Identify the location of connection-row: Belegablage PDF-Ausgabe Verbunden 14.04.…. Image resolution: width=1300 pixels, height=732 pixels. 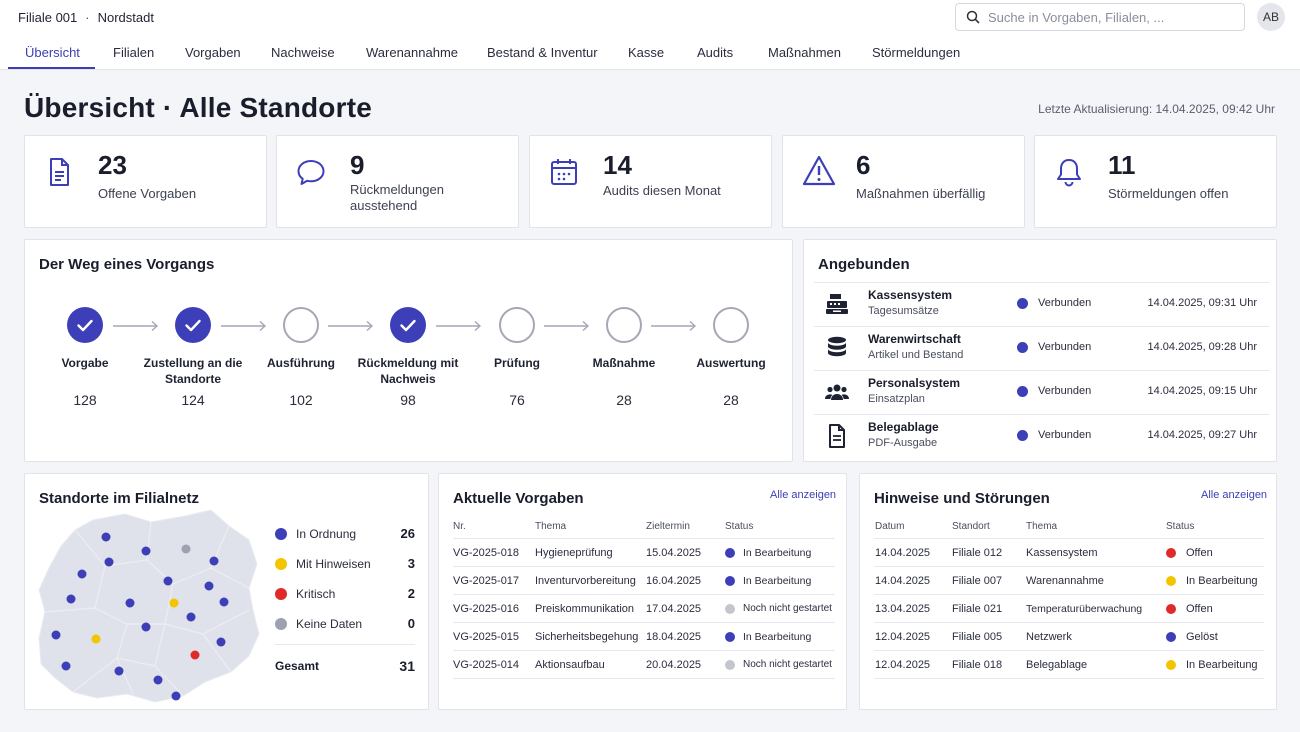
(1041, 437).